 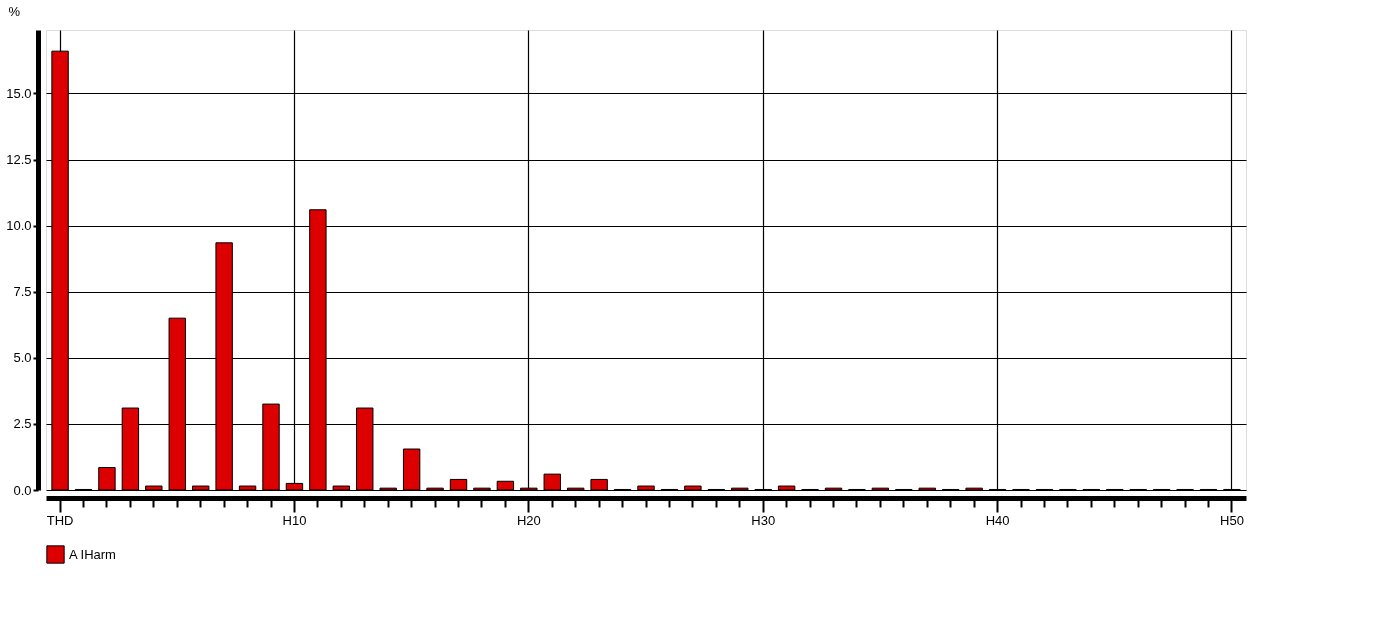 I want to click on legend-label: A IHarm, so click(x=92, y=554).